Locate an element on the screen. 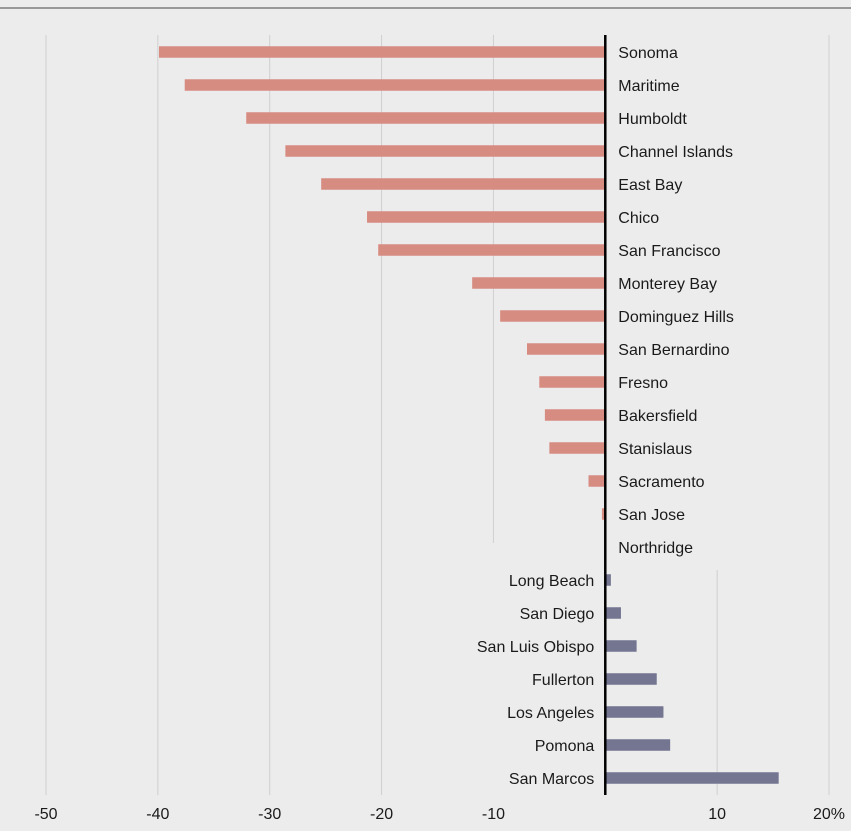 This screenshot has width=851, height=831. x-tick-label: -40 is located at coordinates (157, 814).